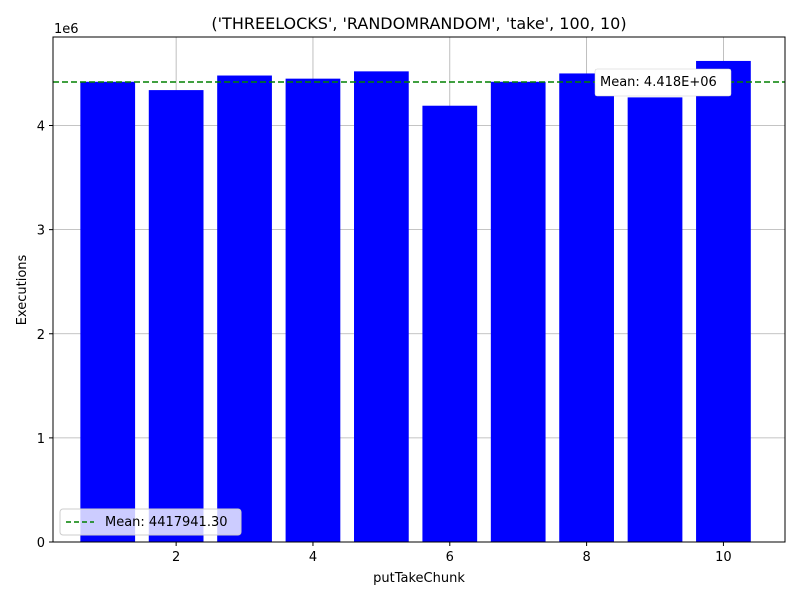 This screenshot has height=600, width=800. I want to click on x-tick-label: 4, so click(313, 557).